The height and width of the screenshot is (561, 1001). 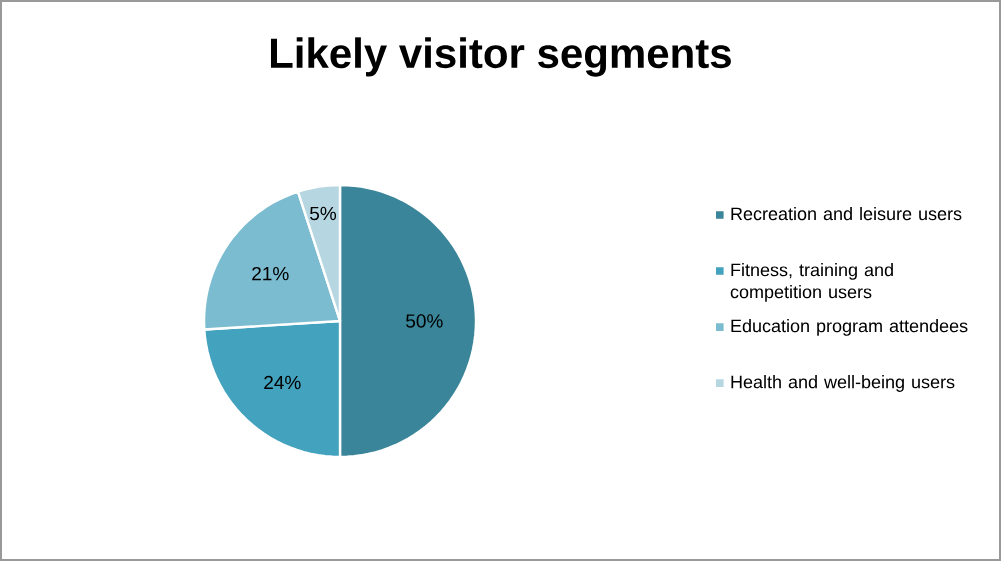 What do you see at coordinates (282, 382) in the screenshot?
I see `data-label: 24%` at bounding box center [282, 382].